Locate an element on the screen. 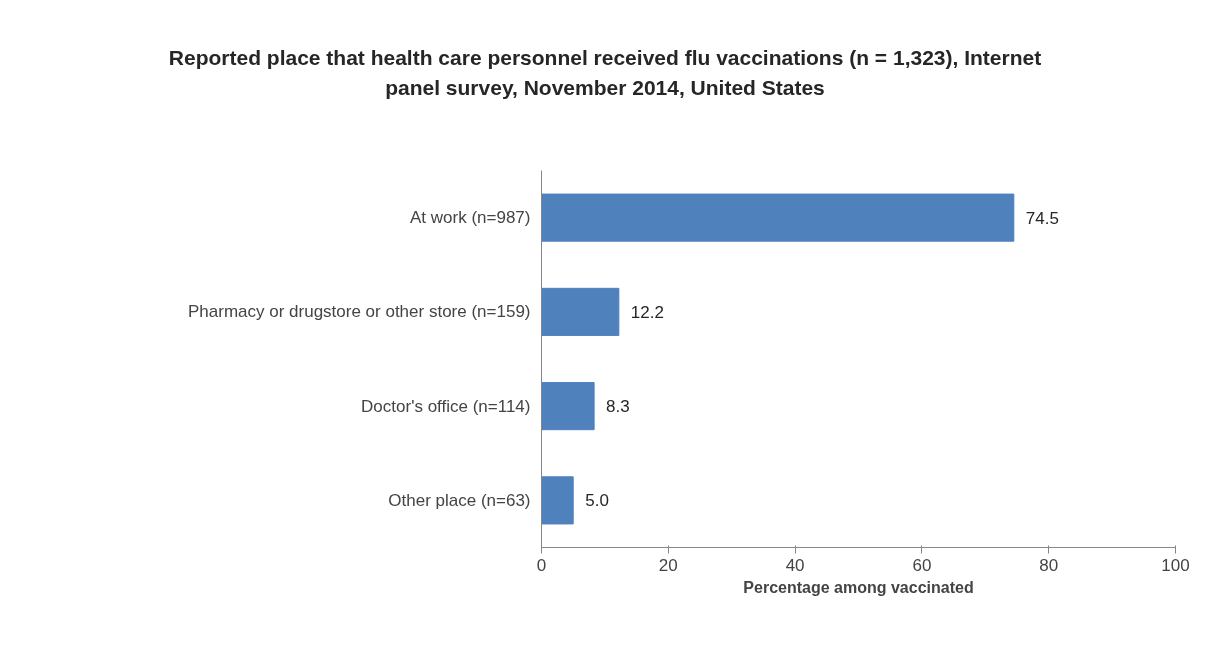 The height and width of the screenshot is (654, 1211). data-label: 12.2 is located at coordinates (647, 312).